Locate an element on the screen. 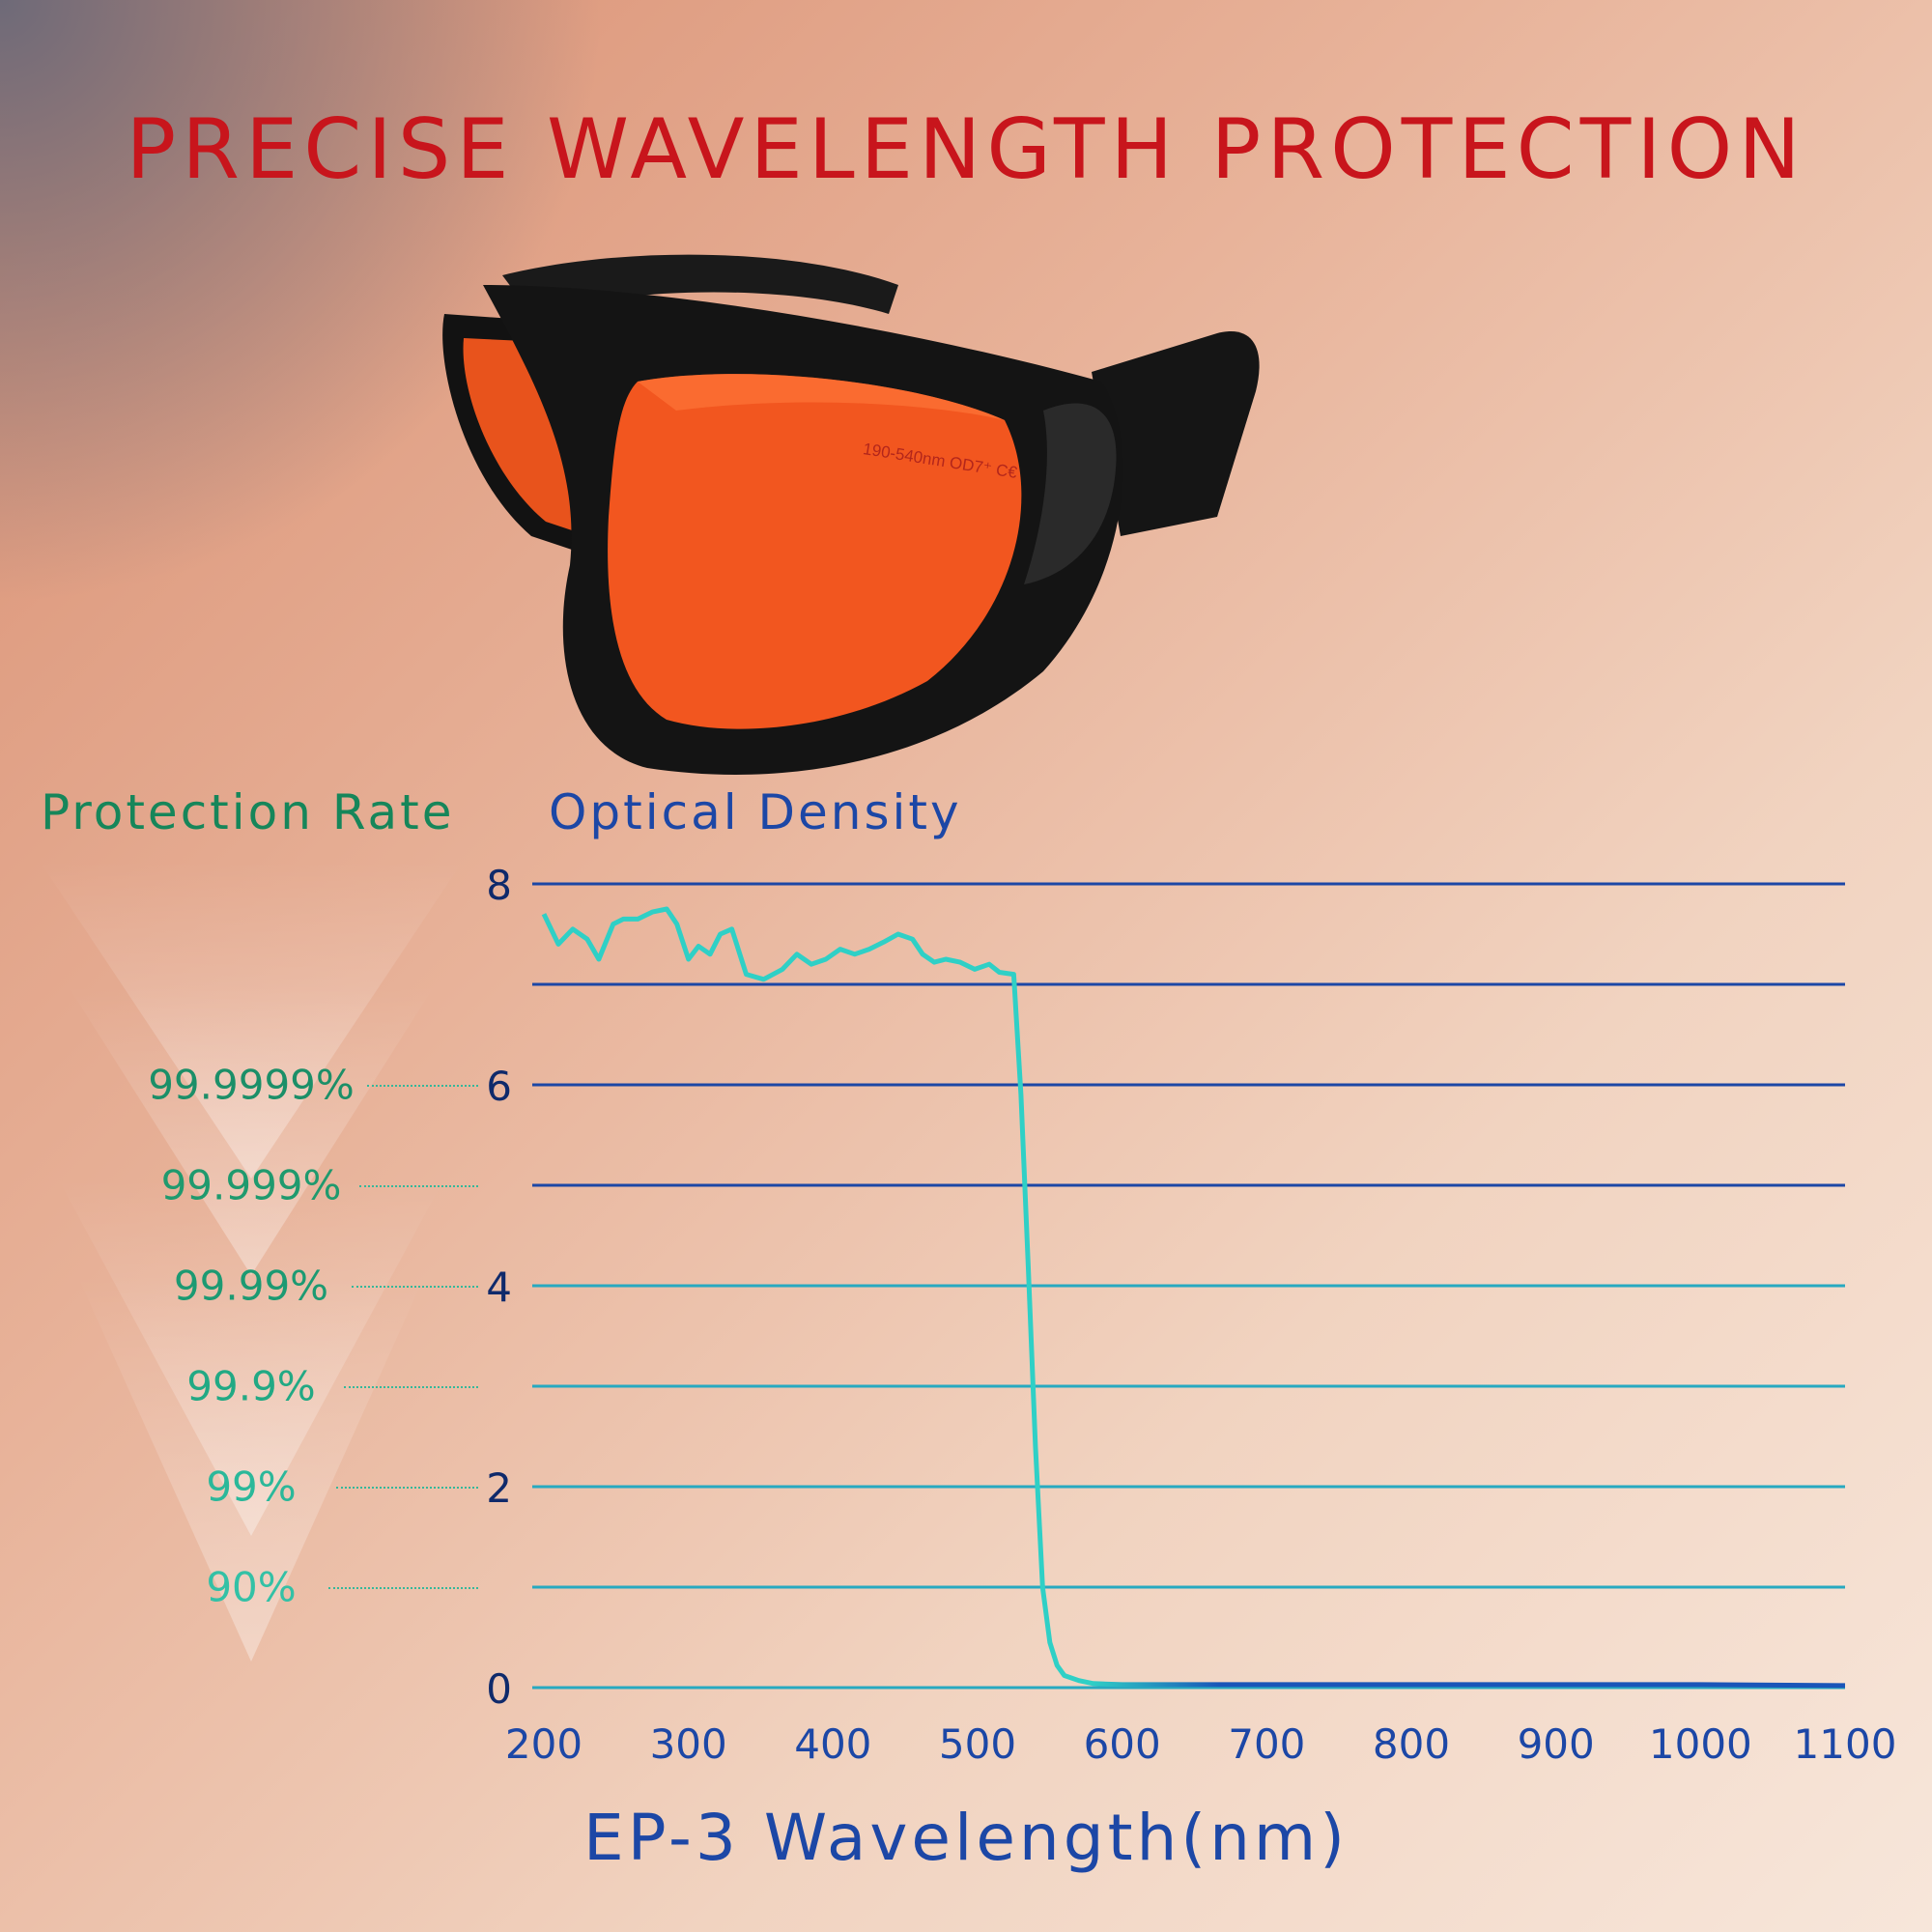 The width and height of the screenshot is (1932, 1932). page-title: PRECISE WAVELENGTH PROTECTION is located at coordinates (966, 149).